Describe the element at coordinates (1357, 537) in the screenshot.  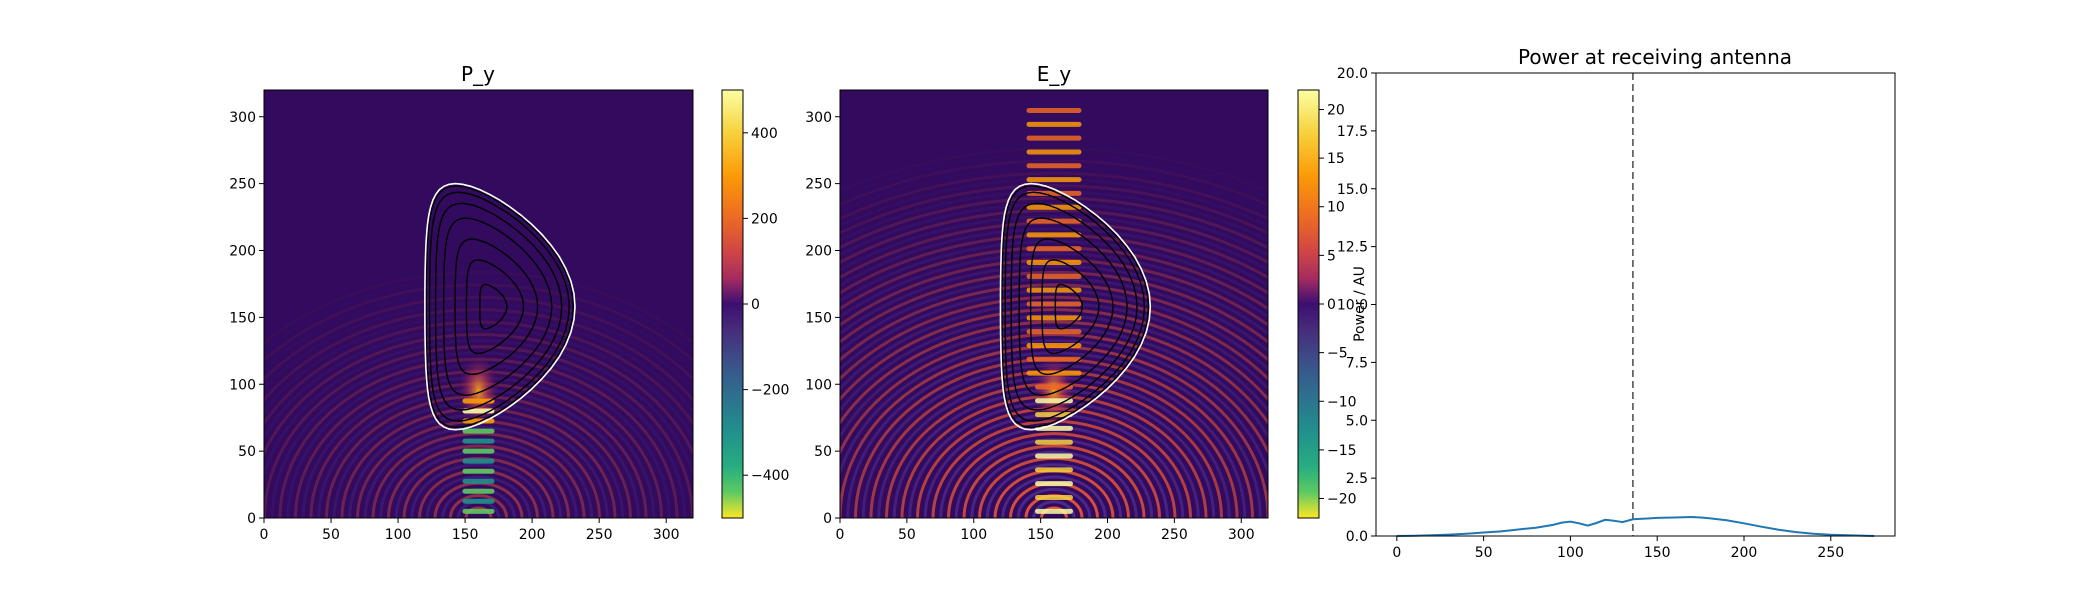
I see `y-tick-label: 0.0` at that location.